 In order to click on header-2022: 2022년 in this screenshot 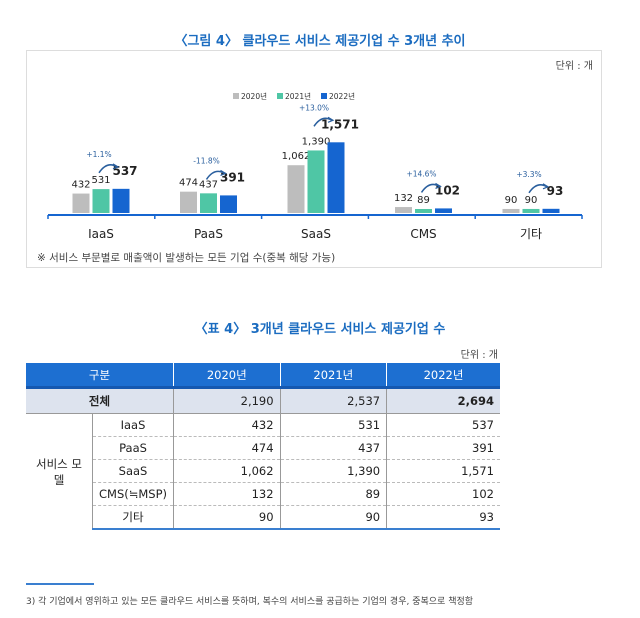, I will do `click(443, 376)`.